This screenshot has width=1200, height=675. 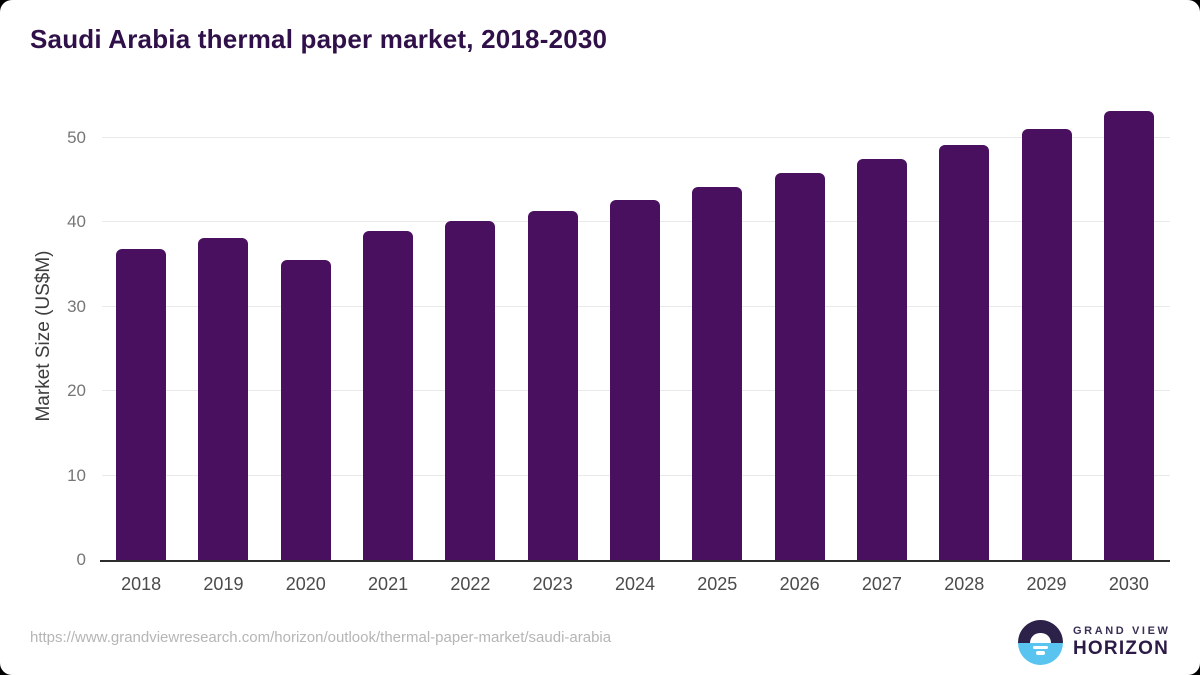 What do you see at coordinates (388, 395) in the screenshot?
I see `bar-2021` at bounding box center [388, 395].